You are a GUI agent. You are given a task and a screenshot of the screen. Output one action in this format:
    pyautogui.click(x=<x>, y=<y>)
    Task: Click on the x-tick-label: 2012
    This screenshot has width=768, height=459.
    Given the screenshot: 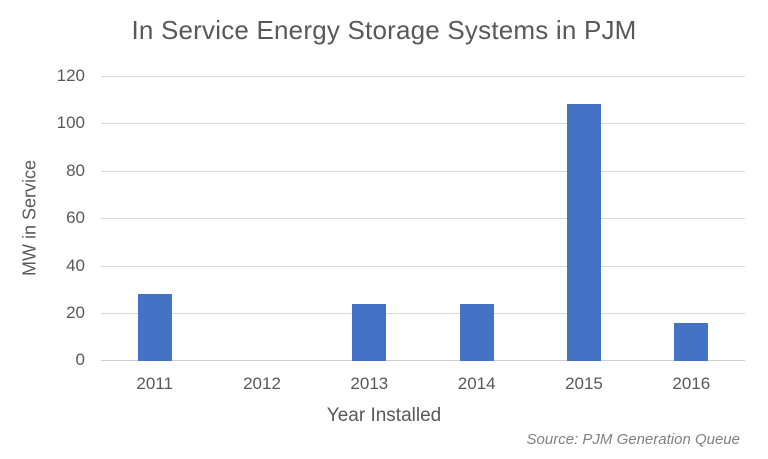 What is the action you would take?
    pyautogui.click(x=262, y=383)
    